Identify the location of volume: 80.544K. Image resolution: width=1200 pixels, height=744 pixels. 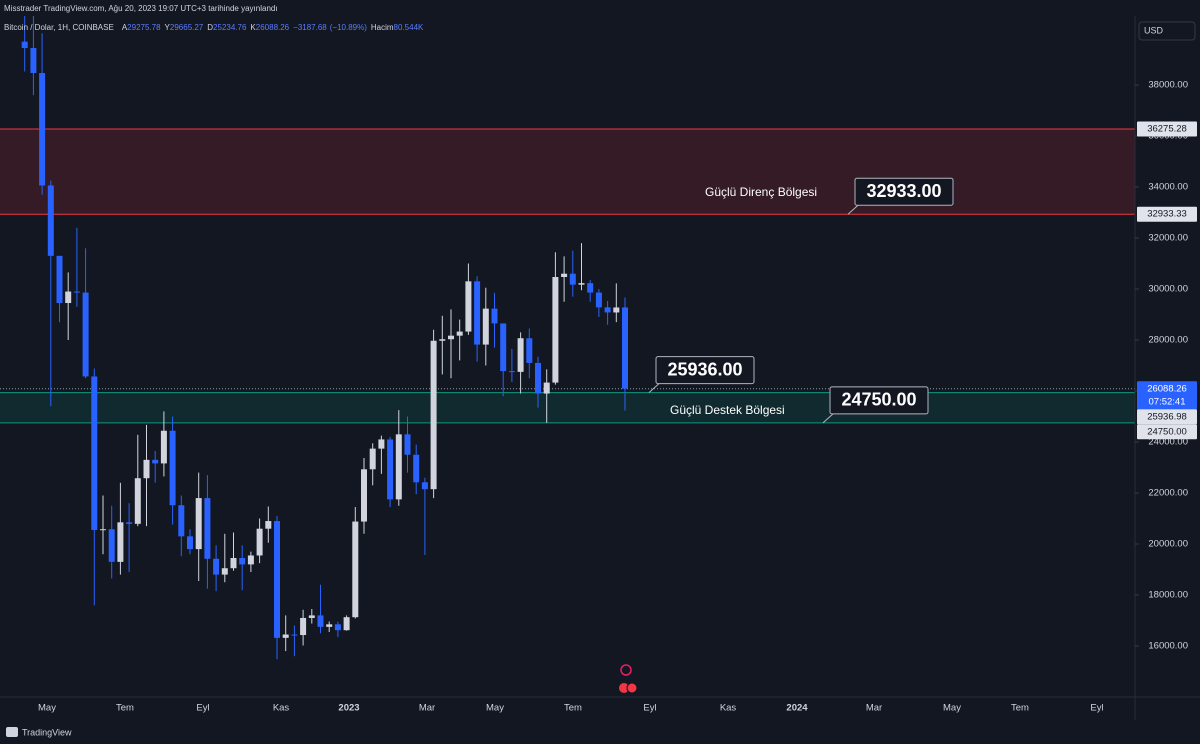
(409, 27).